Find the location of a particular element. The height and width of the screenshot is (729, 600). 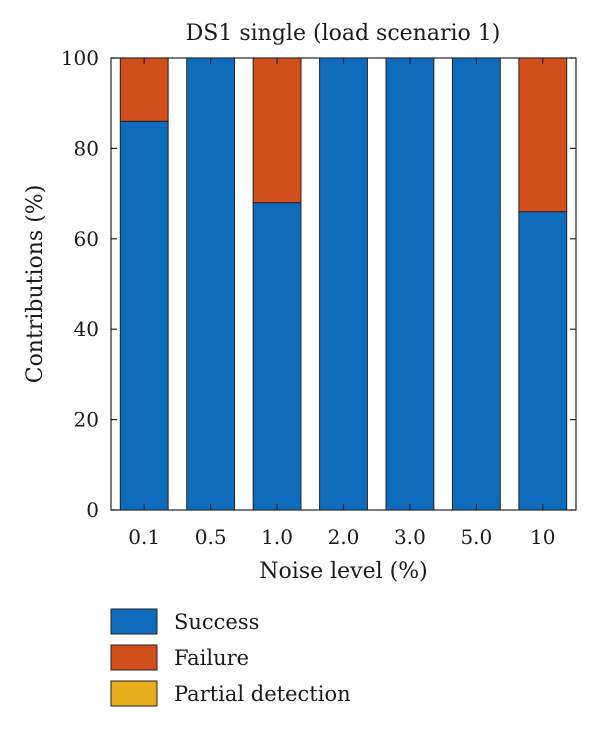

legend-label: Failure is located at coordinates (211, 658).